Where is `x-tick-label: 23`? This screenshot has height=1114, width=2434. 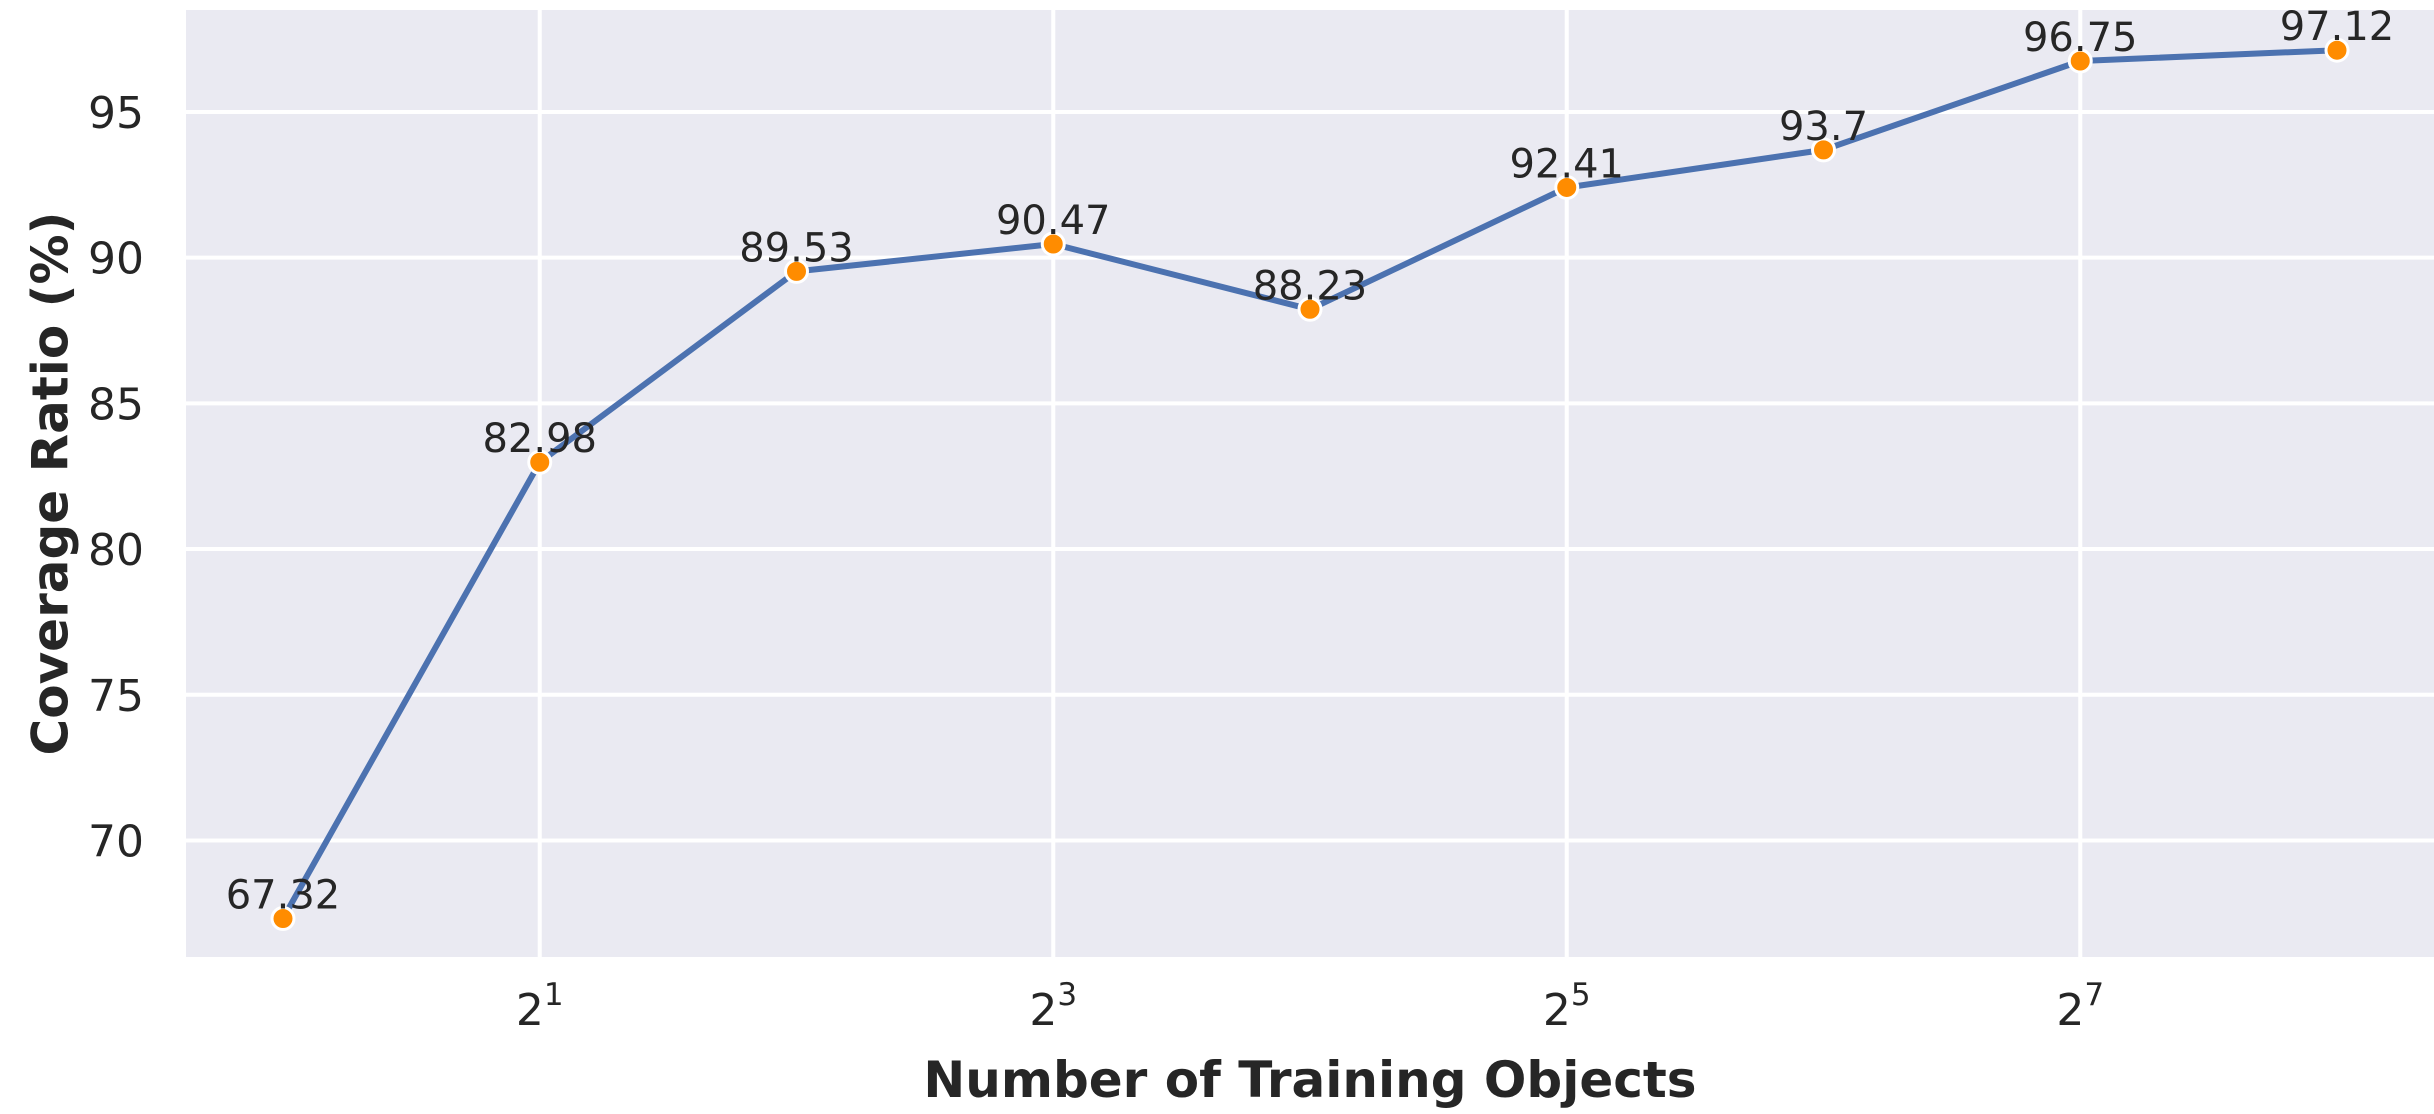
x-tick-label: 23 is located at coordinates (1053, 1006).